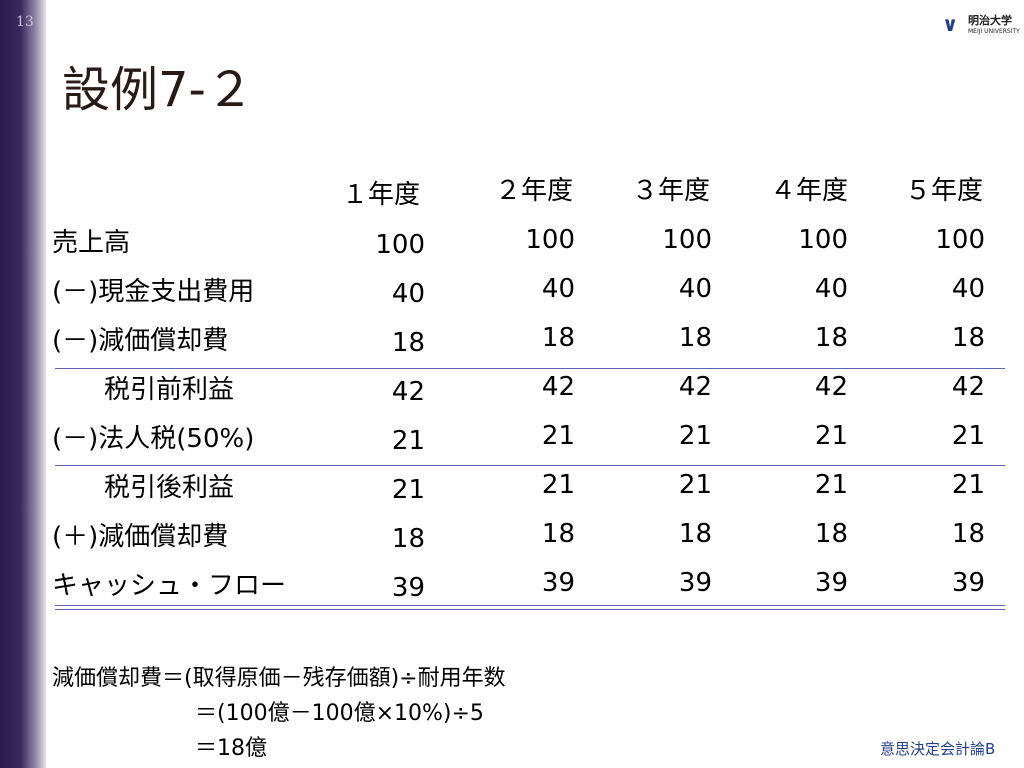 This screenshot has width=1024, height=768. Describe the element at coordinates (809, 191) in the screenshot. I see `column-header: ４年度` at that location.